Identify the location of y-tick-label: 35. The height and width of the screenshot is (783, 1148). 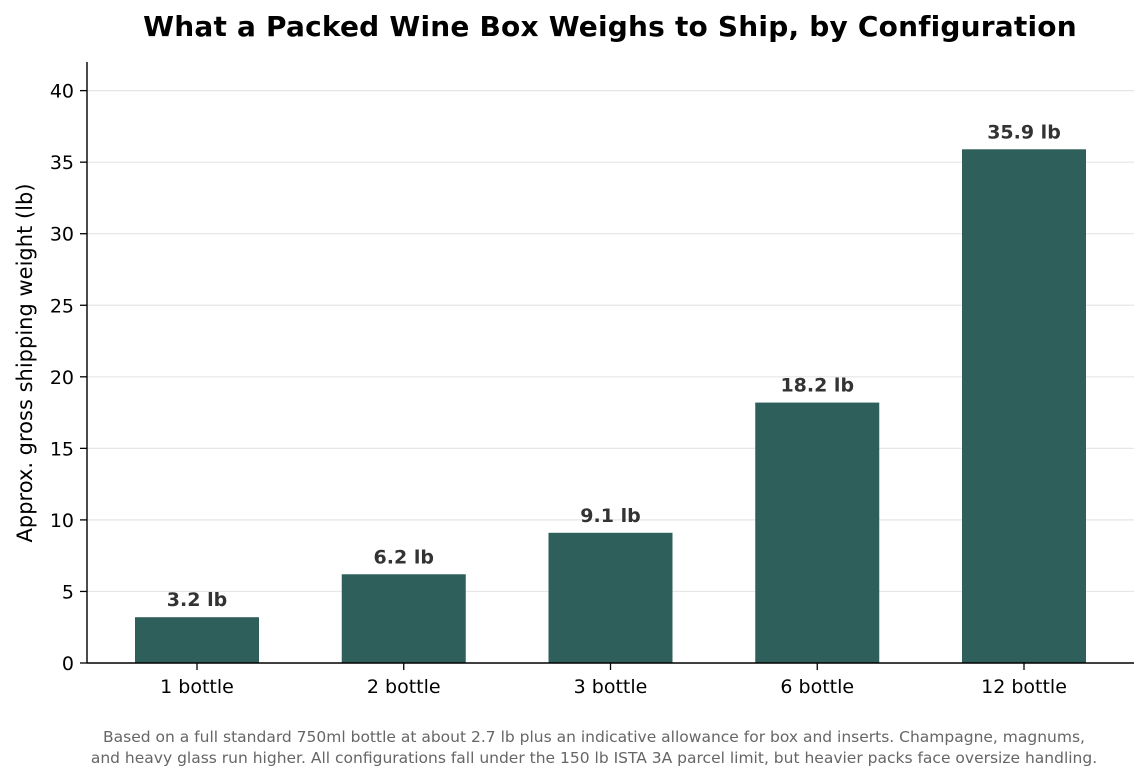
(62, 163).